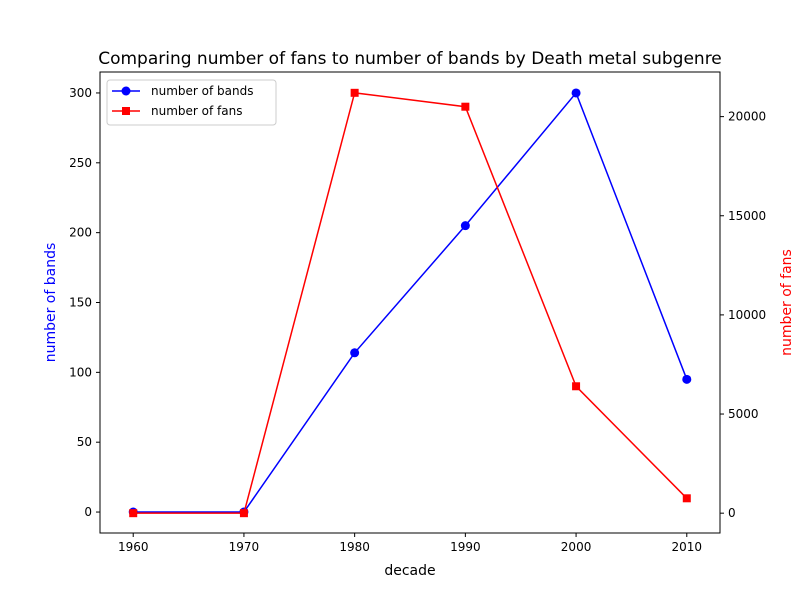  What do you see at coordinates (409, 571) in the screenshot?
I see `x-axis-label: decade` at bounding box center [409, 571].